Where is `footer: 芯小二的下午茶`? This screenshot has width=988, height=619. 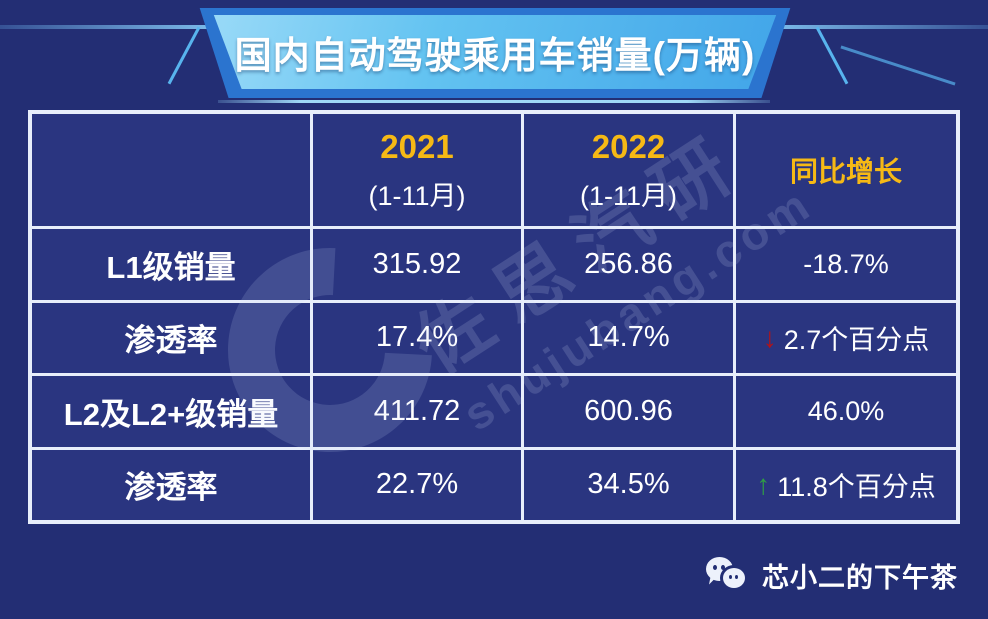
footer: 芯小二的下午茶 is located at coordinates (832, 575).